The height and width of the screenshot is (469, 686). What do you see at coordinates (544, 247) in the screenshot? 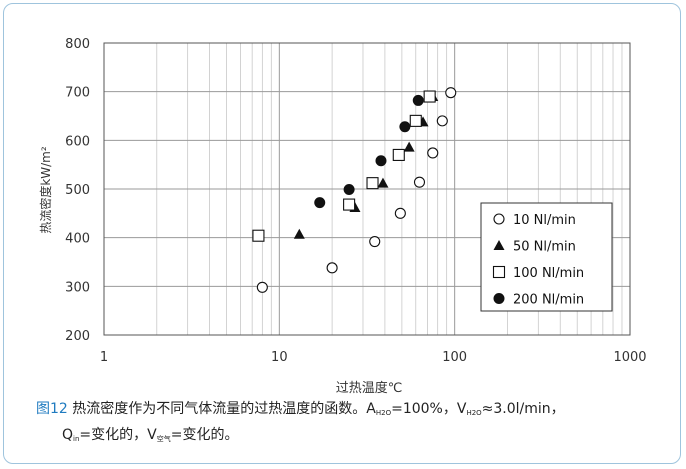
I see `legend-label: 50 Nl/min` at bounding box center [544, 247].